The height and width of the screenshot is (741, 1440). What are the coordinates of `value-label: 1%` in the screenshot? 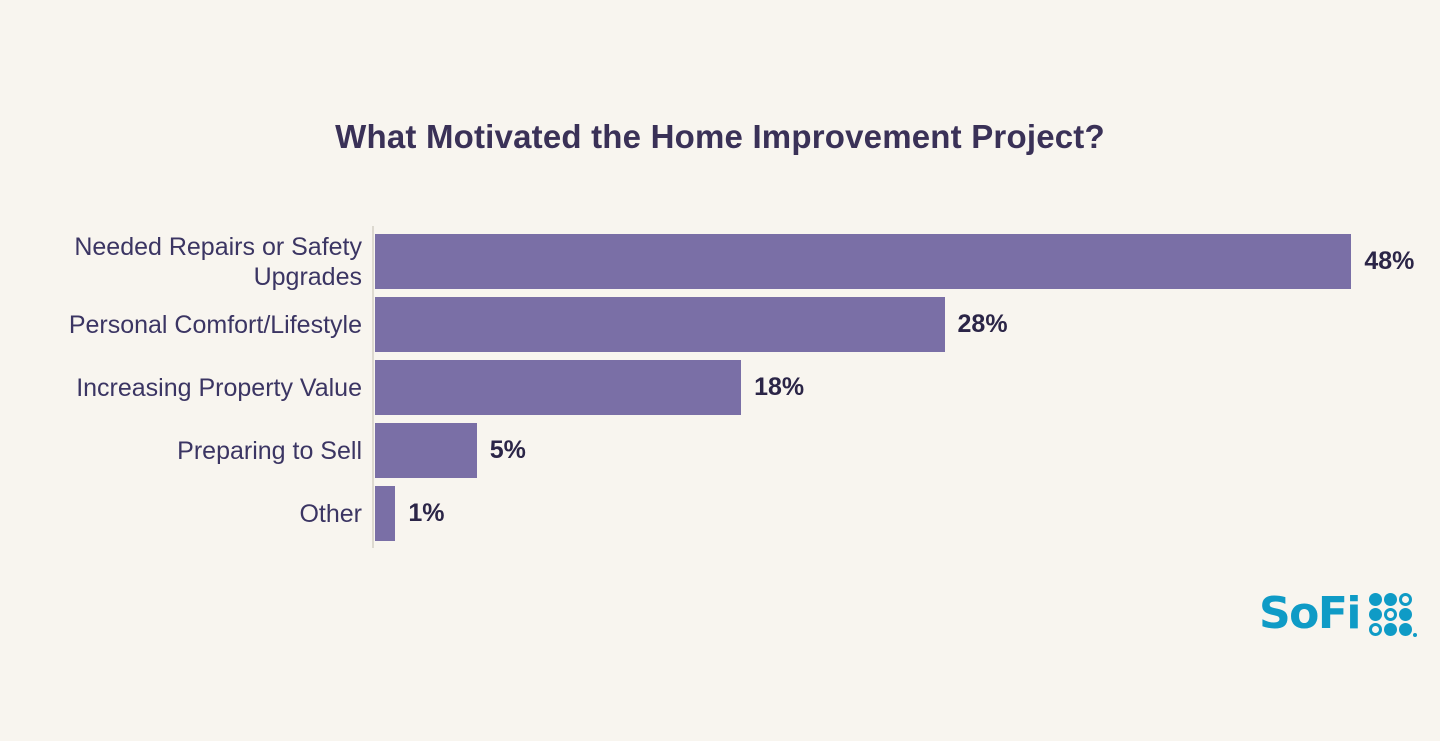 It's located at (426, 513).